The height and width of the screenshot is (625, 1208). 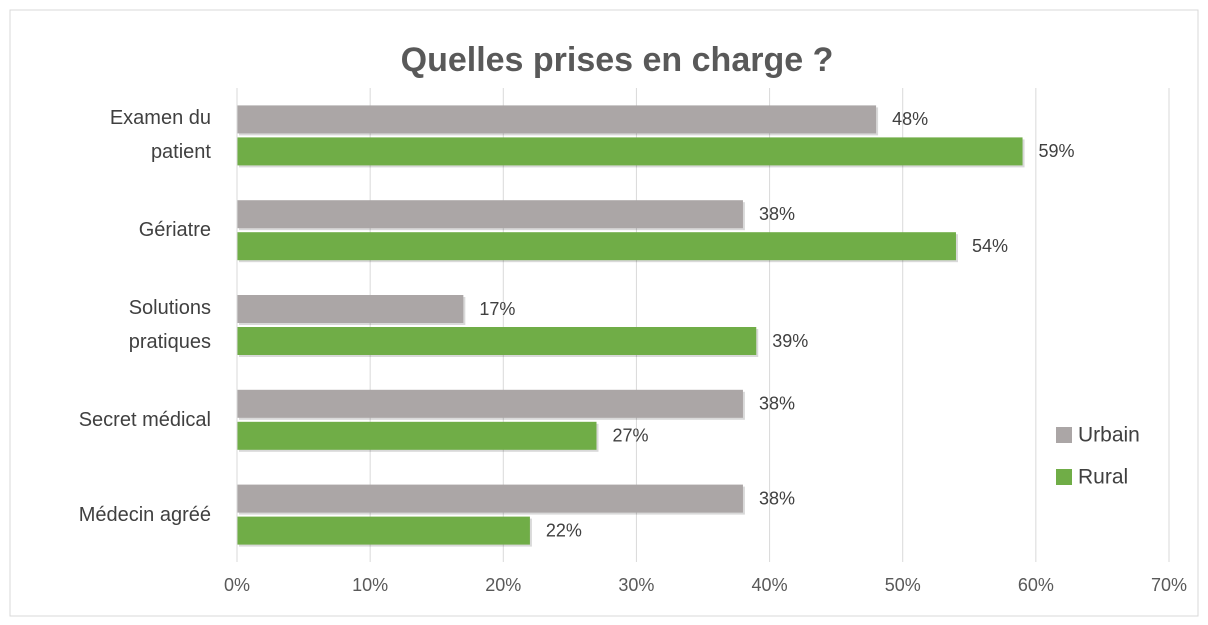 What do you see at coordinates (237, 585) in the screenshot?
I see `x-tick-label: 0%` at bounding box center [237, 585].